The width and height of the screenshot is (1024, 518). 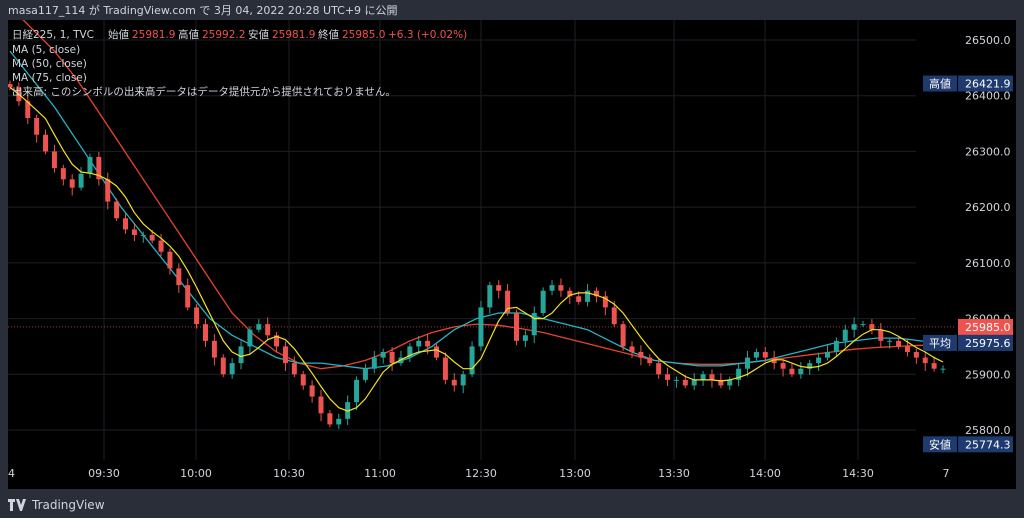 What do you see at coordinates (380, 473) in the screenshot?
I see `x-tick-label: 11:00` at bounding box center [380, 473].